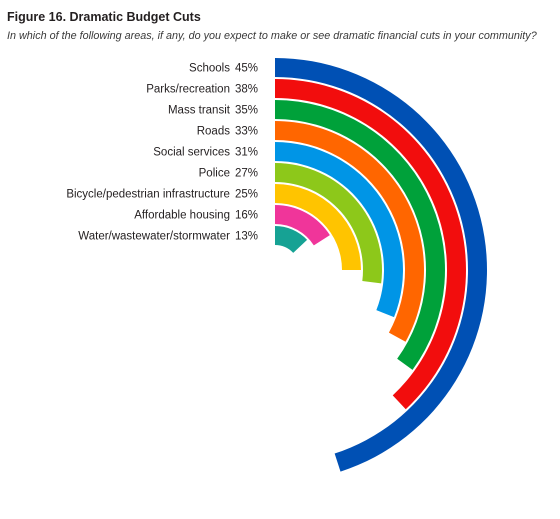 This screenshot has width=560, height=519. Describe the element at coordinates (246, 111) in the screenshot. I see `value-label: 35%` at that location.